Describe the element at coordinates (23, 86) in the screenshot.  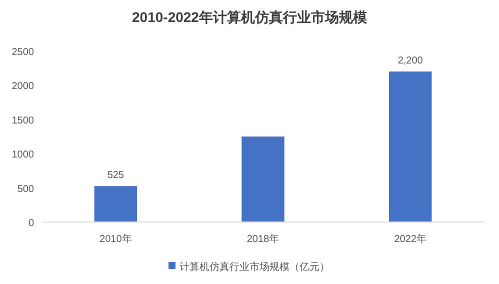
I see `y-tick-label: 2000` at that location.